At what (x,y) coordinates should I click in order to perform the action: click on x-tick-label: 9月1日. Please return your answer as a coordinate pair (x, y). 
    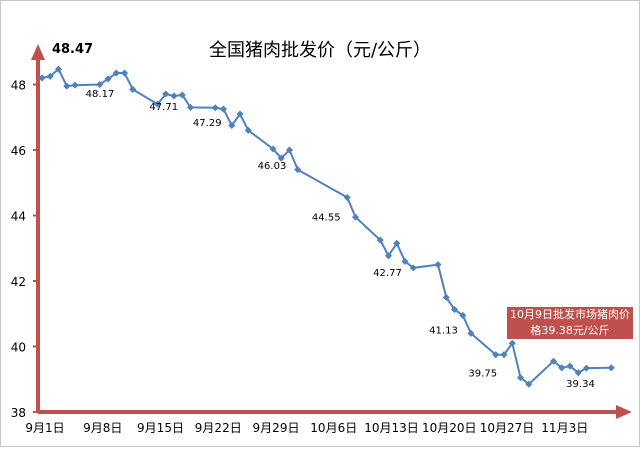
    Looking at the image, I should click on (44, 428).